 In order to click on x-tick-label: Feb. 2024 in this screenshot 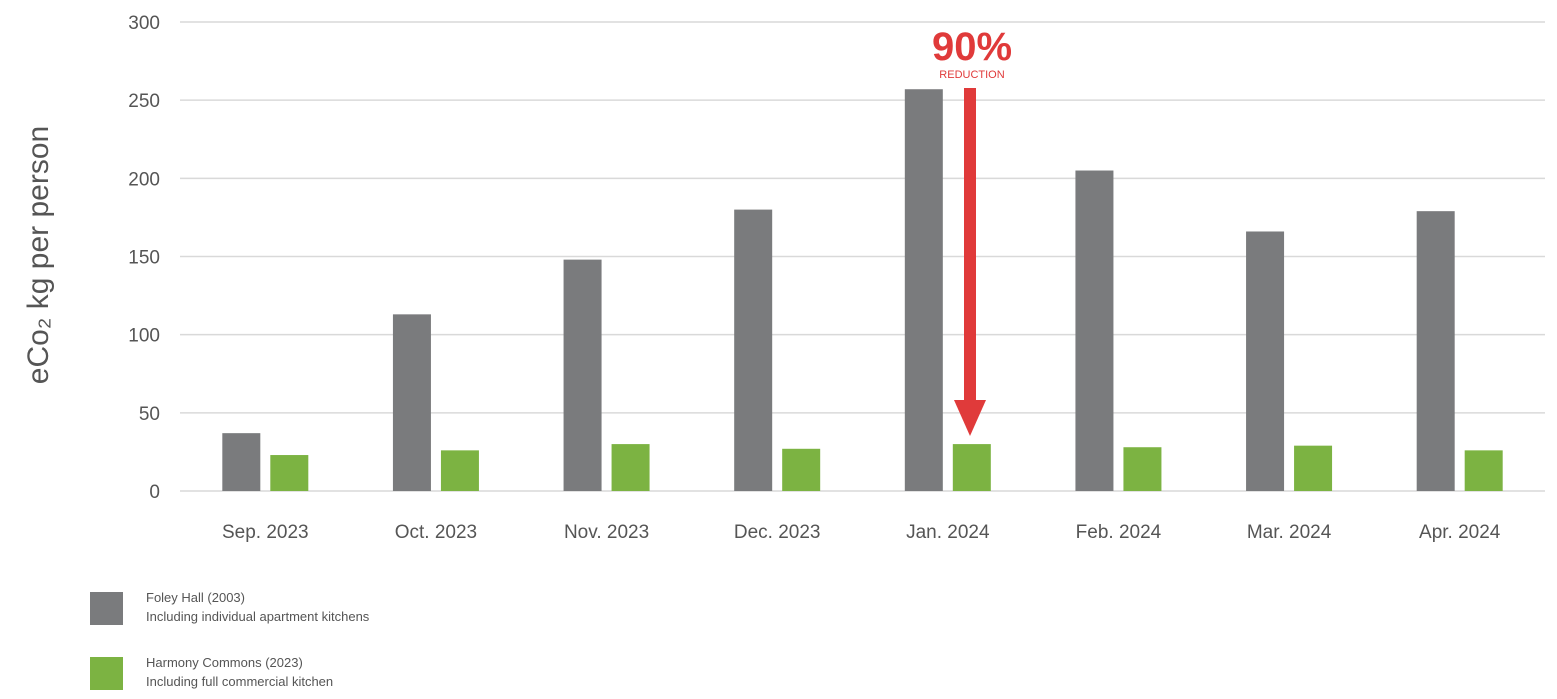, I will do `click(1119, 532)`.